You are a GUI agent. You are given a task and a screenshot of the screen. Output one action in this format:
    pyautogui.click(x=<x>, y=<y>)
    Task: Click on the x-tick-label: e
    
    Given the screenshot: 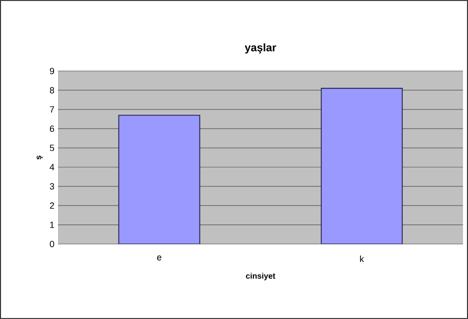 What is the action you would take?
    pyautogui.click(x=159, y=258)
    